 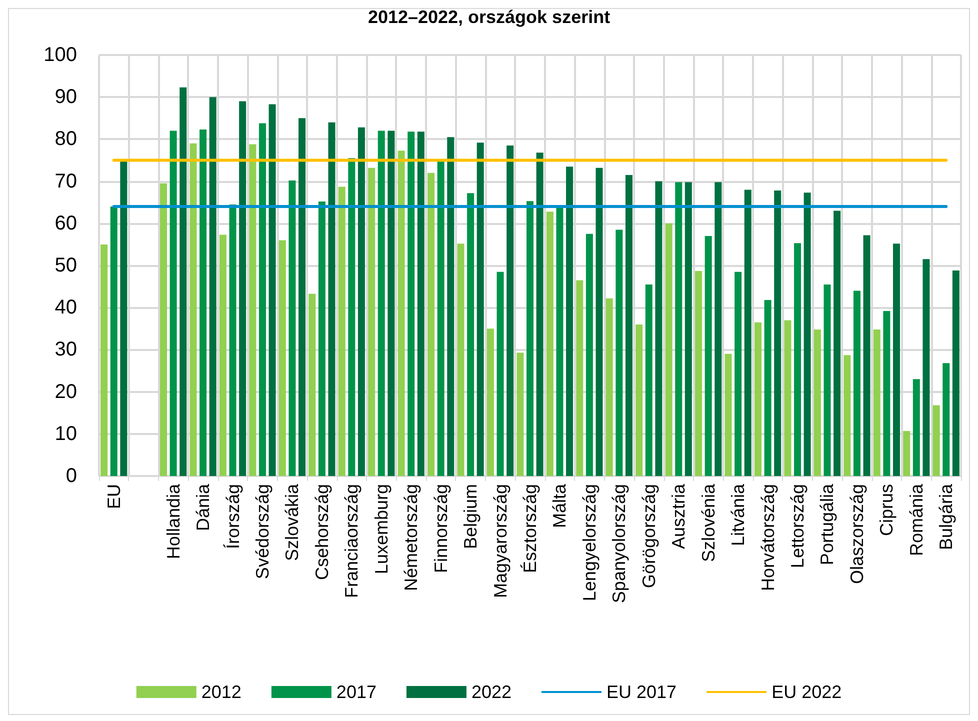 I want to click on x-tick-label: Litvánia, so click(x=738, y=514).